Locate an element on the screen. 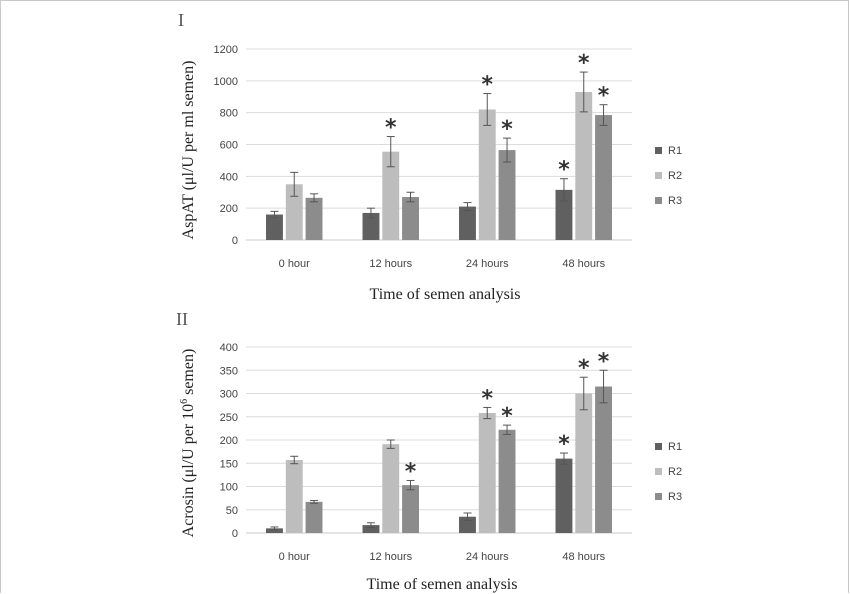 This screenshot has height=594, width=850. y-axis-title-2: Acrosin (μl/U per 106 semen) is located at coordinates (188, 443).